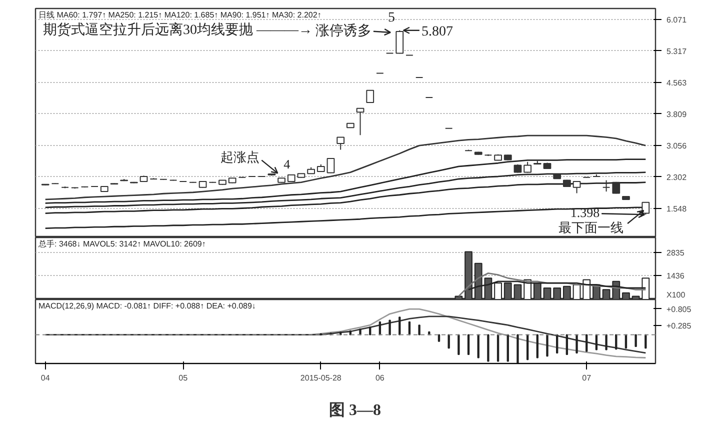  I want to click on y-tick-label: +0.285, so click(679, 326).